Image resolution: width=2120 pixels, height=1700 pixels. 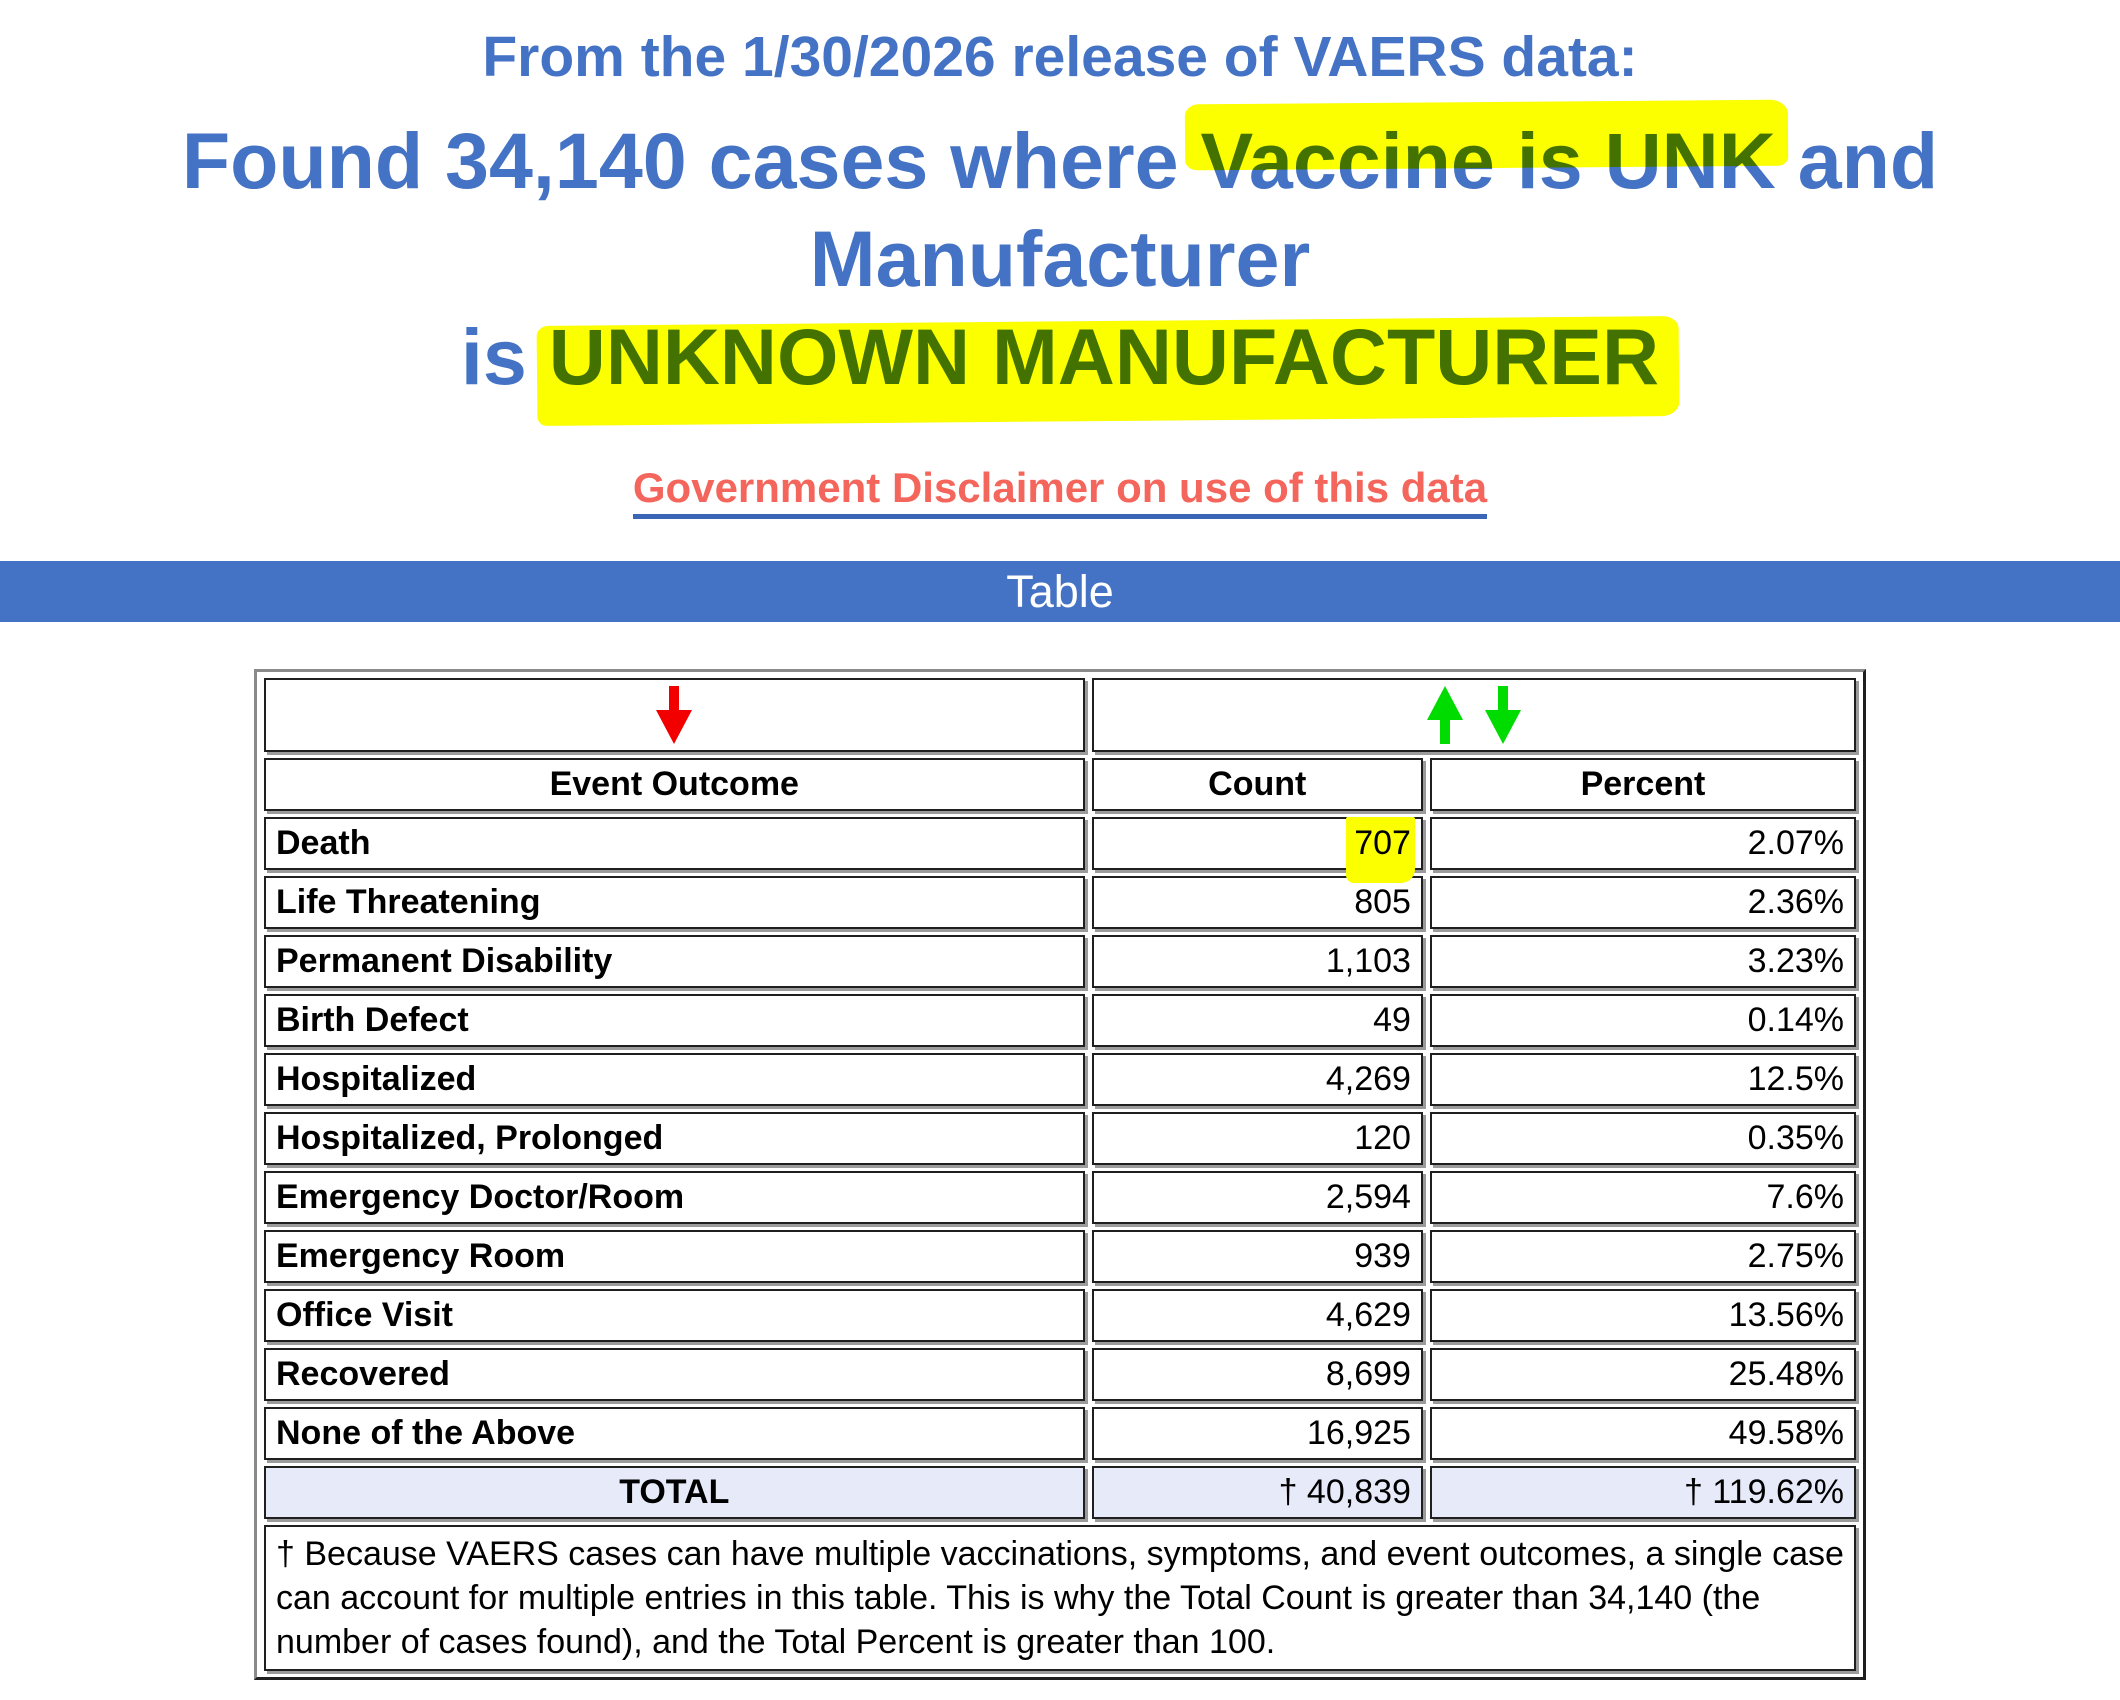 I want to click on percent-cell: 3.23%, so click(x=1642, y=961).